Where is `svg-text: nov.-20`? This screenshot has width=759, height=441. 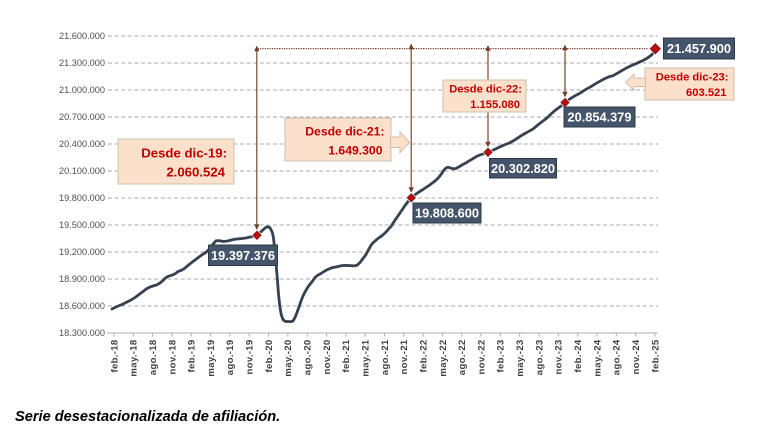 svg-text: nov.-20 is located at coordinates (327, 357).